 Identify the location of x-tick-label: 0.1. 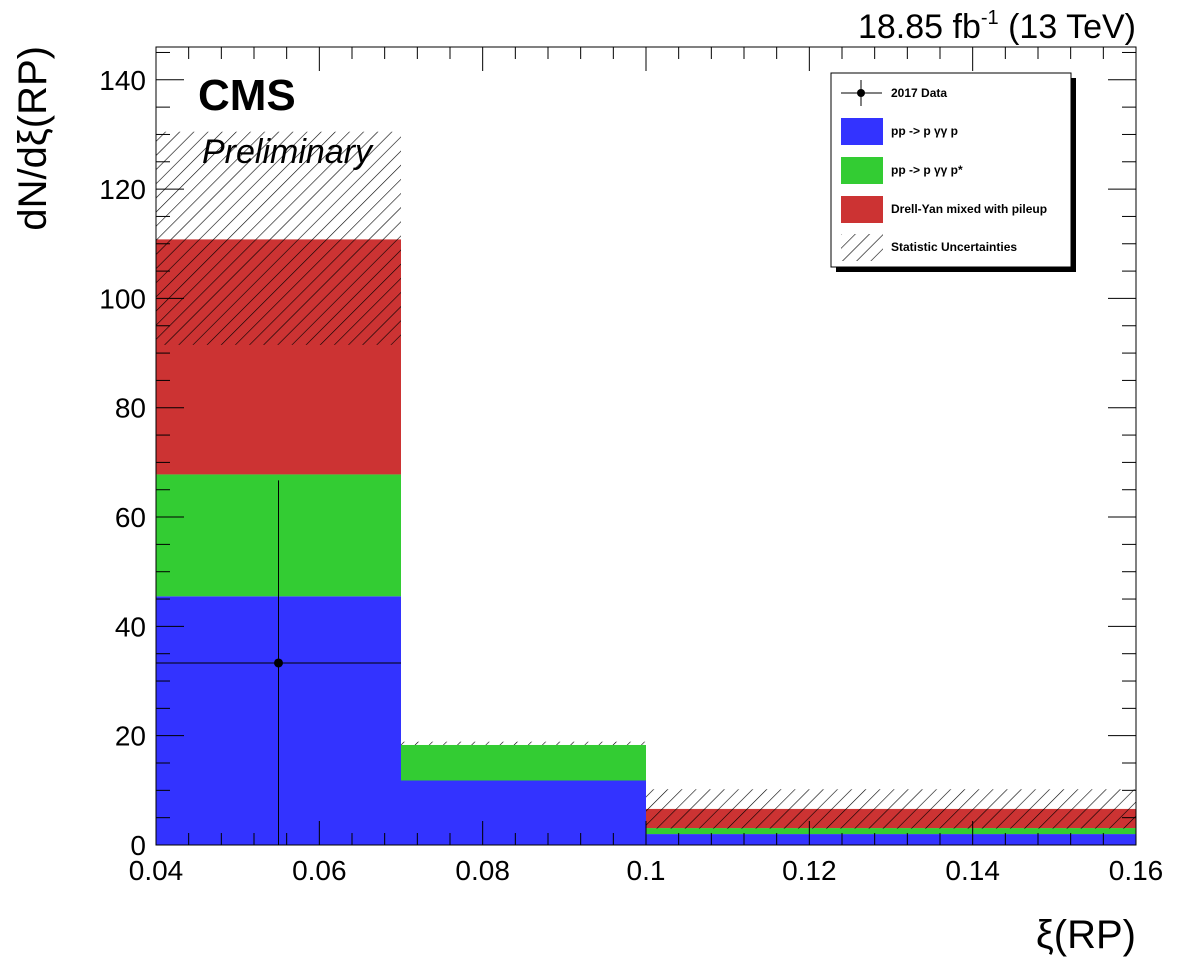
(646, 870).